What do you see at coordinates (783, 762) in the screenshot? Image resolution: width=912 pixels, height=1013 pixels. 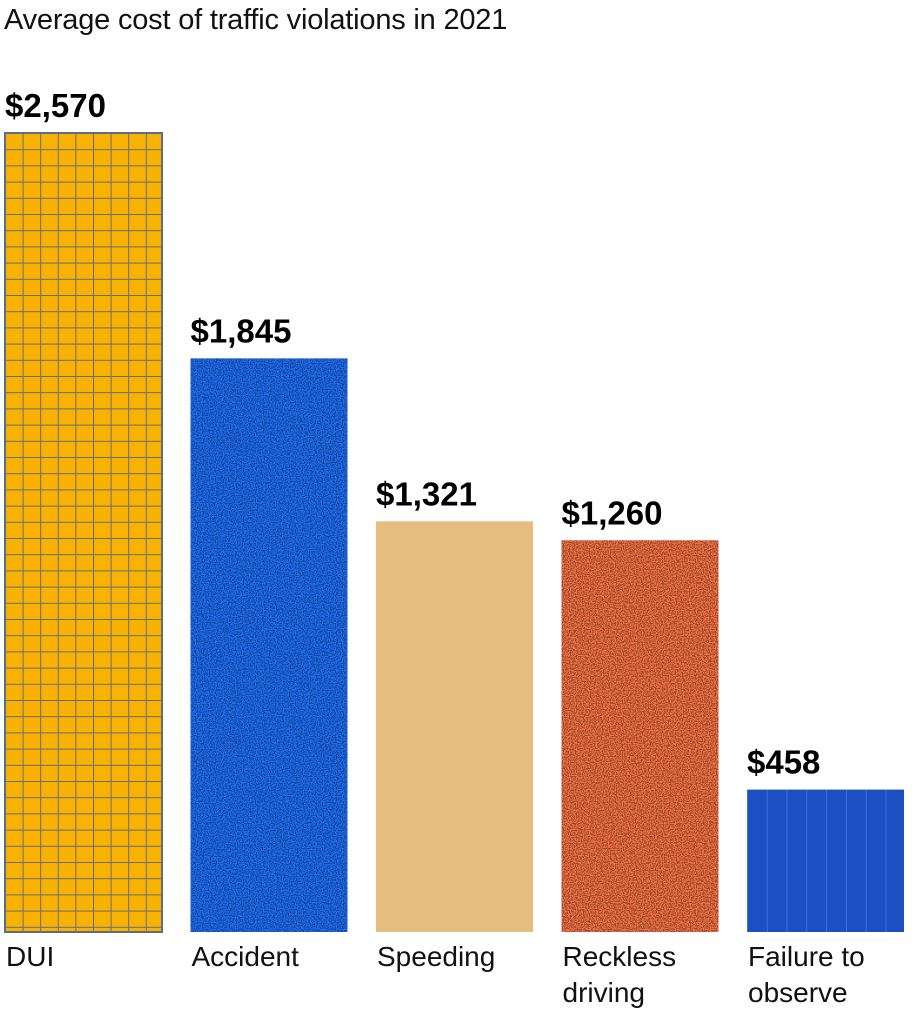 I see `value-label: $458` at bounding box center [783, 762].